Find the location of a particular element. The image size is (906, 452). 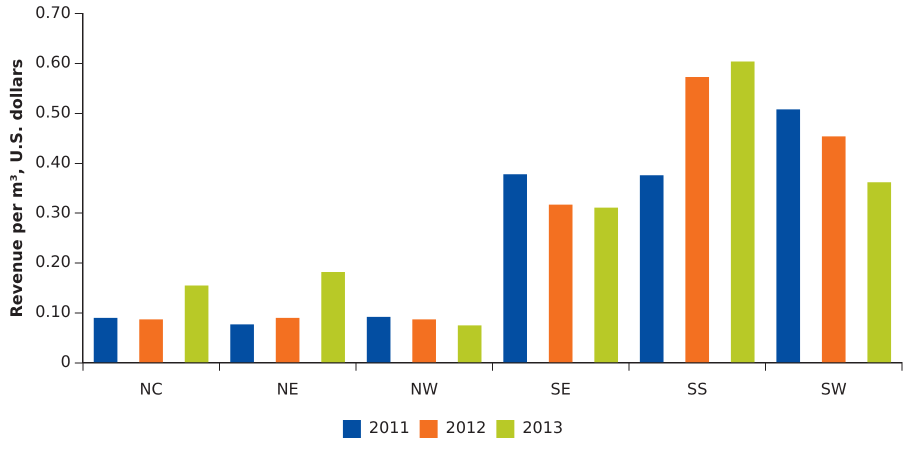

x-tick-label: SS is located at coordinates (697, 389).